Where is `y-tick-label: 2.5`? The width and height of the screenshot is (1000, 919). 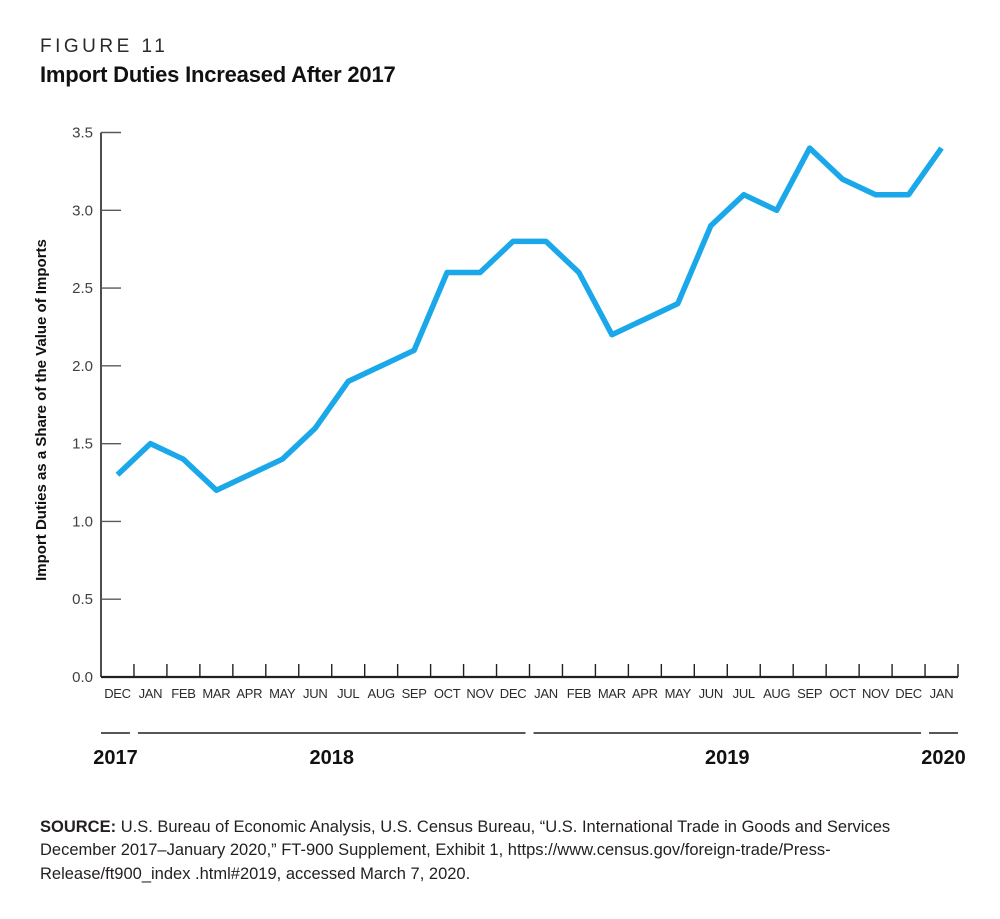 y-tick-label: 2.5 is located at coordinates (82, 288).